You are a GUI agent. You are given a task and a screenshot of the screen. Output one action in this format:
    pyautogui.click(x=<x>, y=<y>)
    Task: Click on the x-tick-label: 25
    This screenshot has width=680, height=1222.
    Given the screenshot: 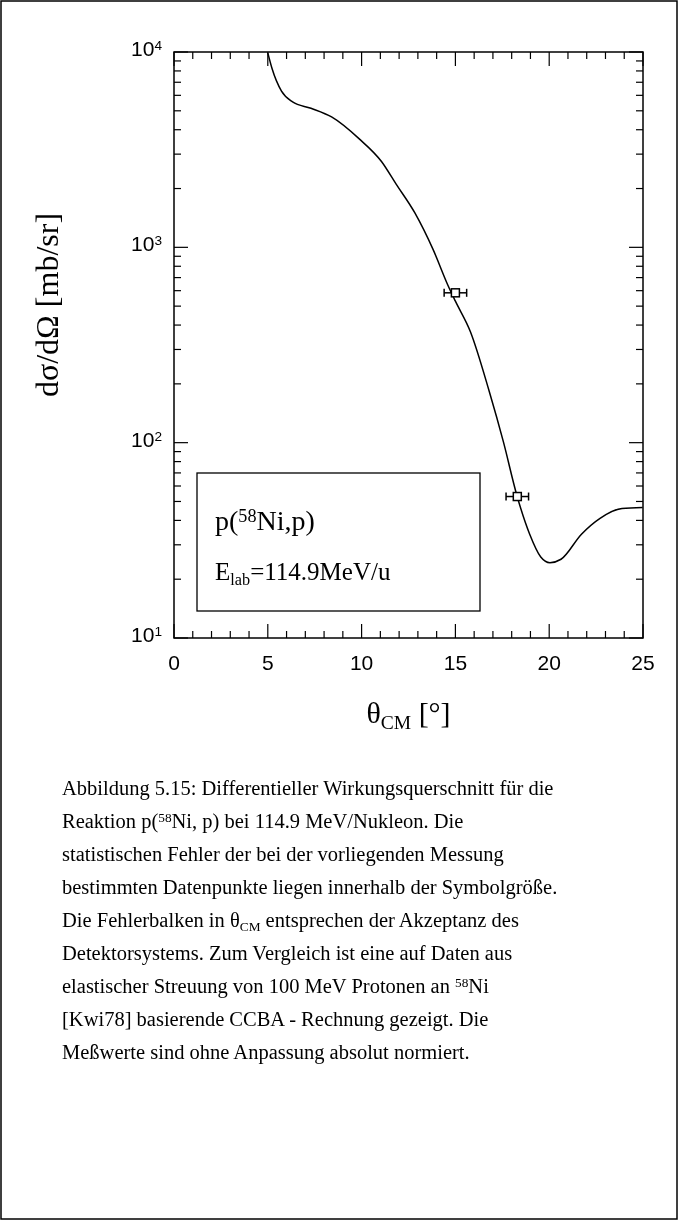 What is the action you would take?
    pyautogui.click(x=643, y=662)
    